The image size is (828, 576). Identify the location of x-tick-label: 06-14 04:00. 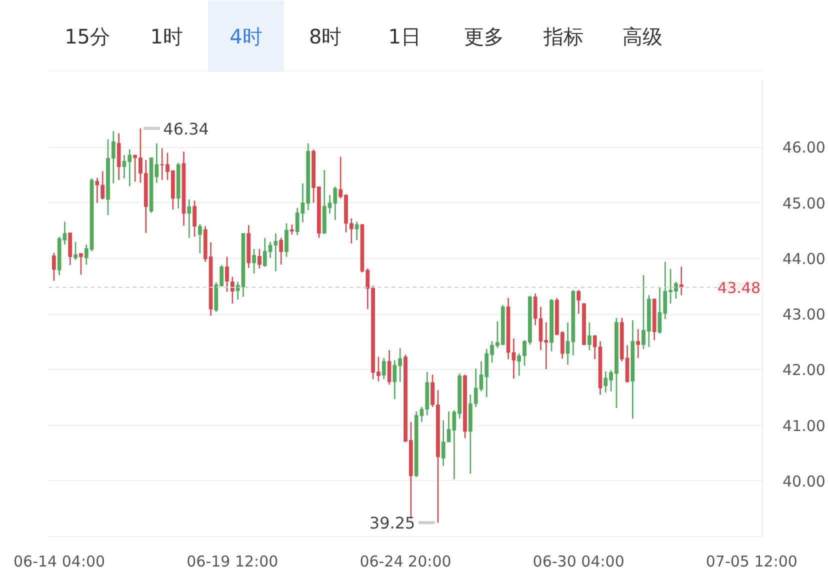
(60, 561).